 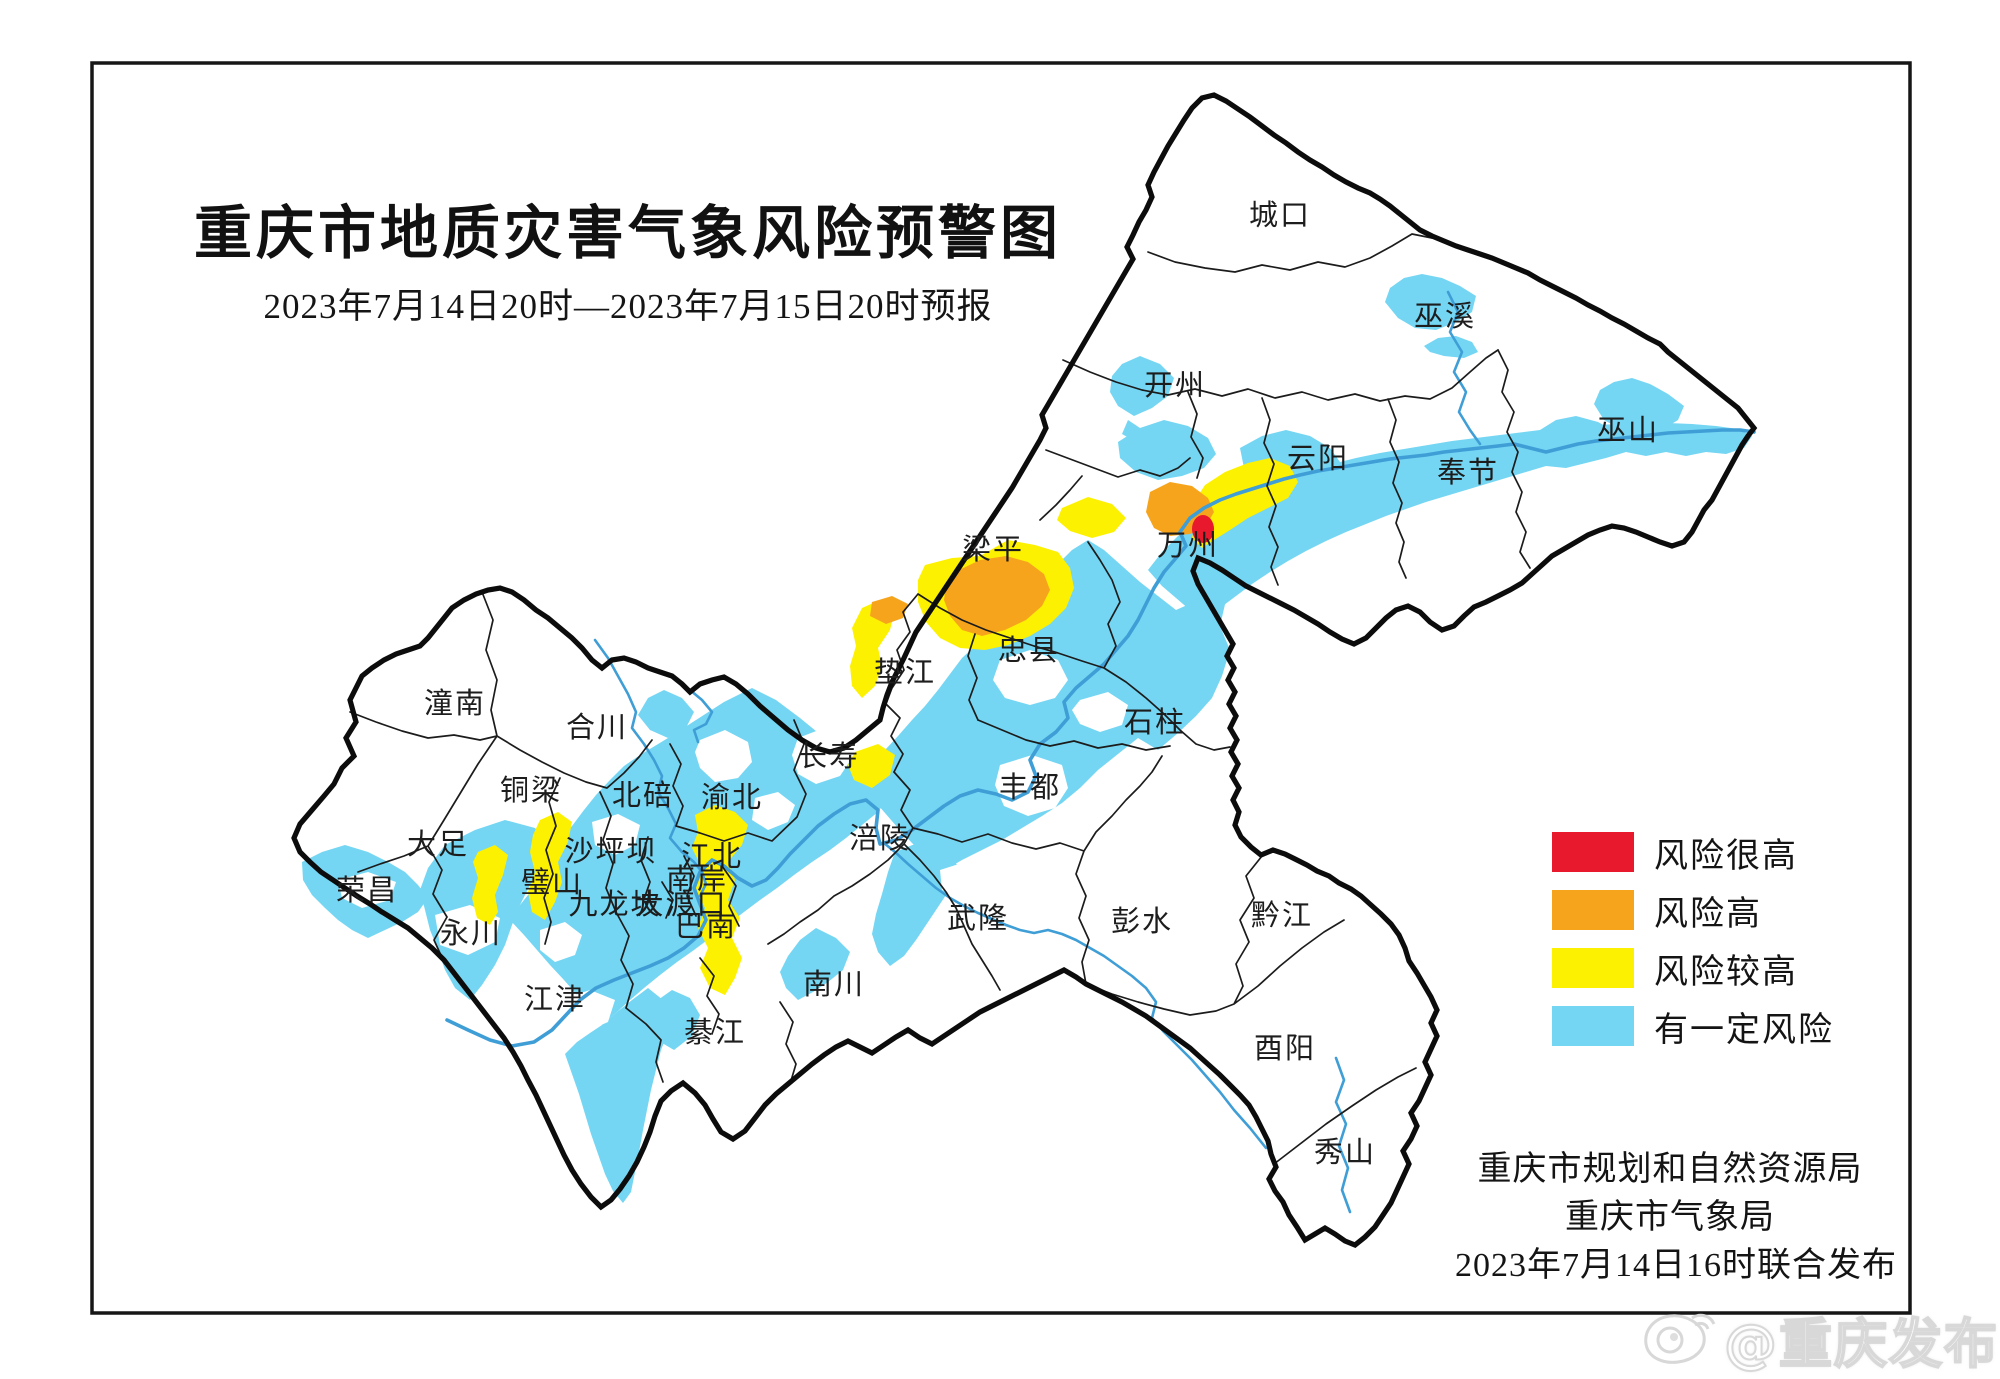 I want to click on legend-label: 风险较高, so click(x=1726, y=972).